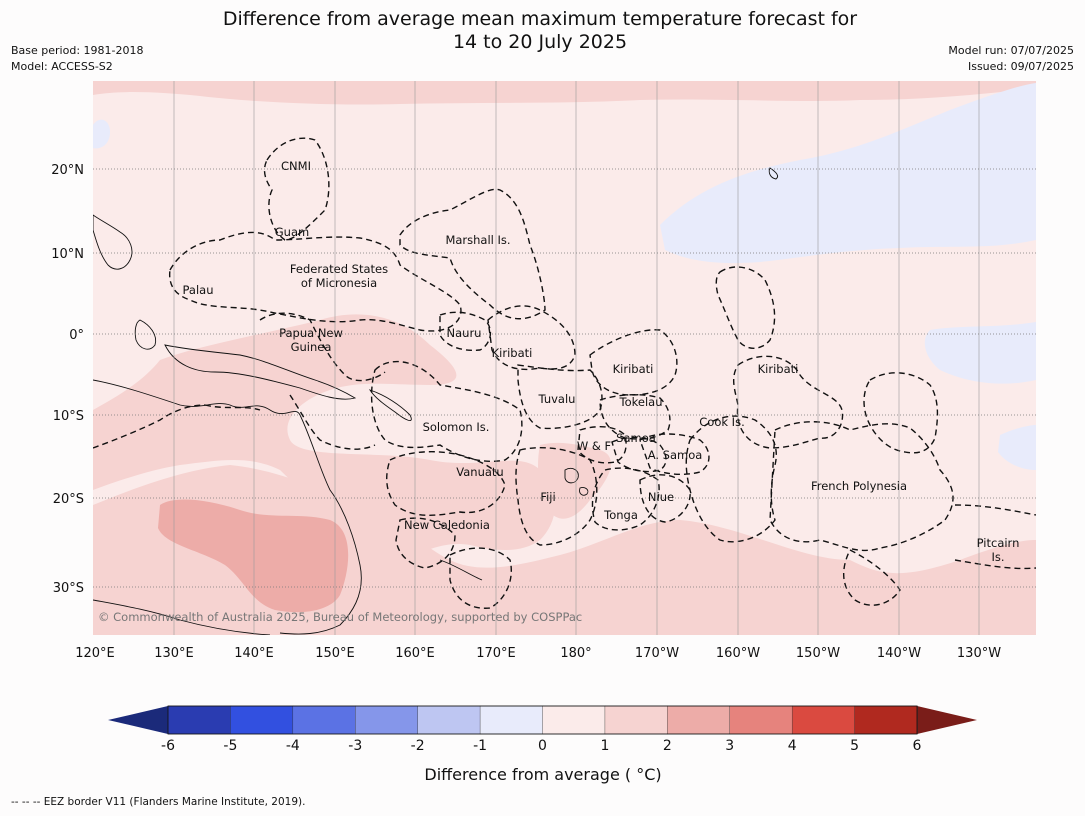 This screenshot has height=816, width=1085. What do you see at coordinates (62, 66) in the screenshot?
I see `model-name: Model: ACCESS-S2` at bounding box center [62, 66].